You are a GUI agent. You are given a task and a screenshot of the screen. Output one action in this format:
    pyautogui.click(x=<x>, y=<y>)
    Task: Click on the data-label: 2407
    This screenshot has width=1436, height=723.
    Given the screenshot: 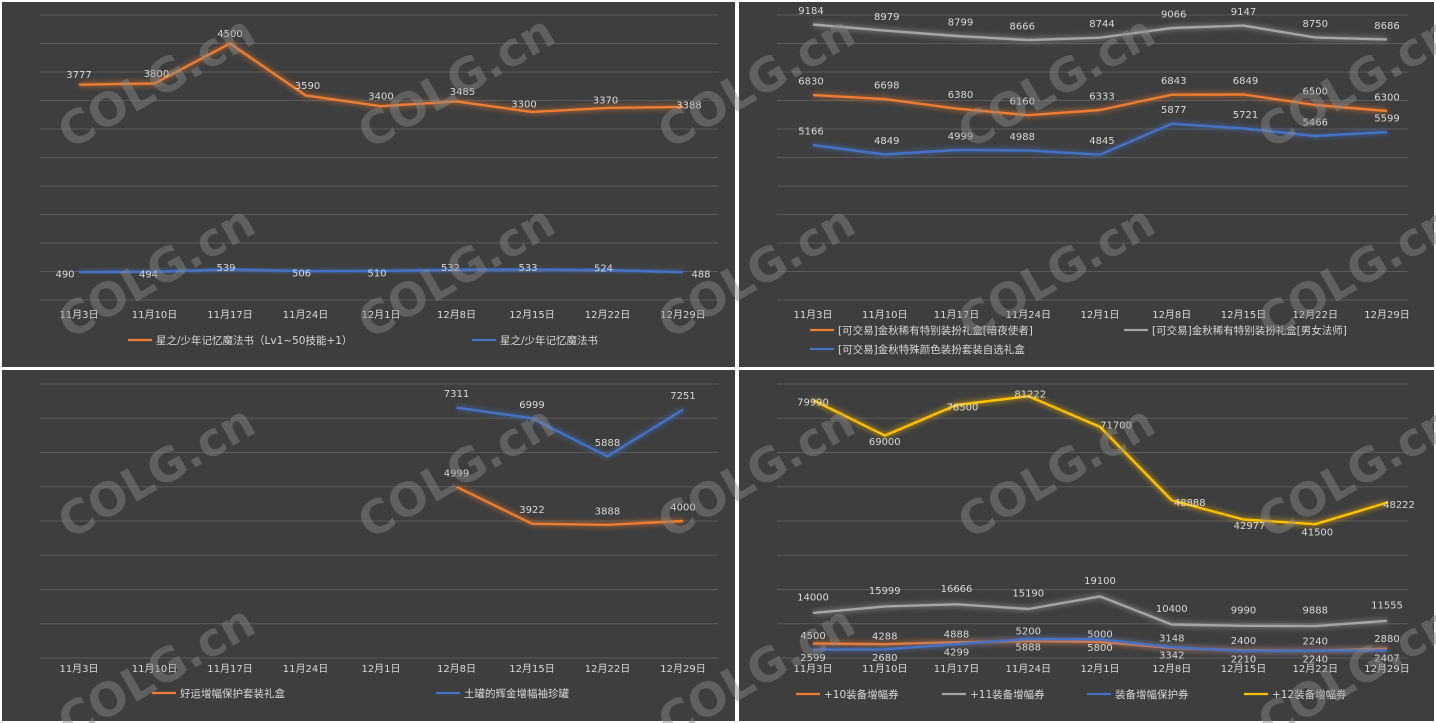 What is the action you would take?
    pyautogui.click(x=1386, y=659)
    